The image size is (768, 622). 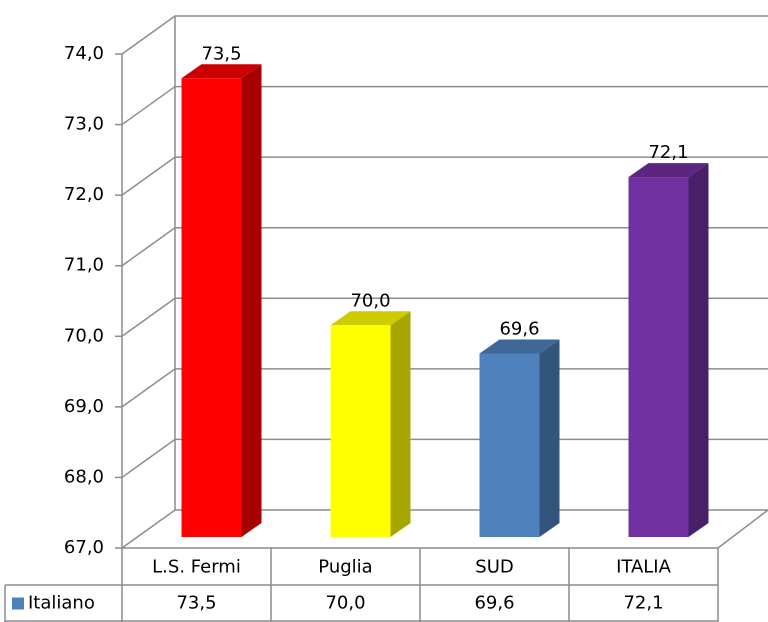 I want to click on table-value: 73,5, so click(x=196, y=603).